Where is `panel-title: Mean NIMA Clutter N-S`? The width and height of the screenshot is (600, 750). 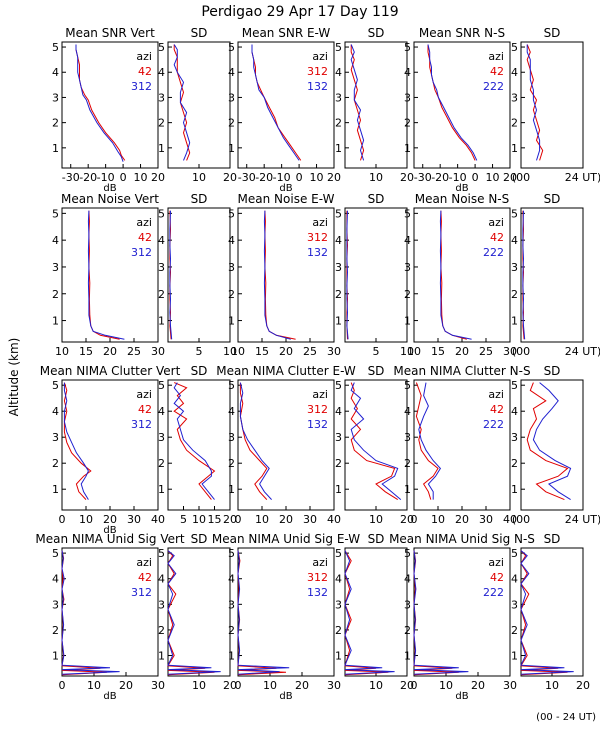 panel-title: Mean NIMA Clutter N-S is located at coordinates (461, 371).